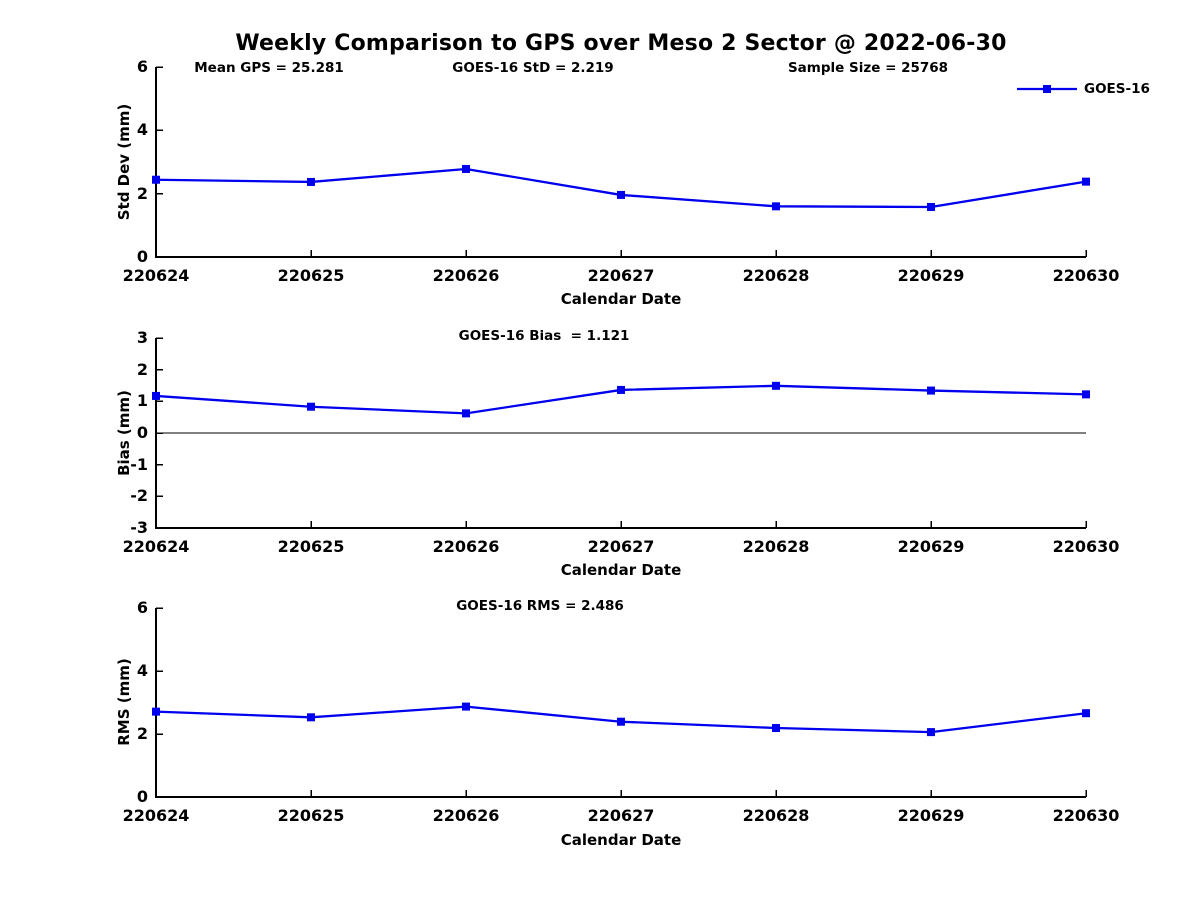 This screenshot has height=900, width=1200. Describe the element at coordinates (1117, 89) in the screenshot. I see `legend-label: GOES-16` at that location.